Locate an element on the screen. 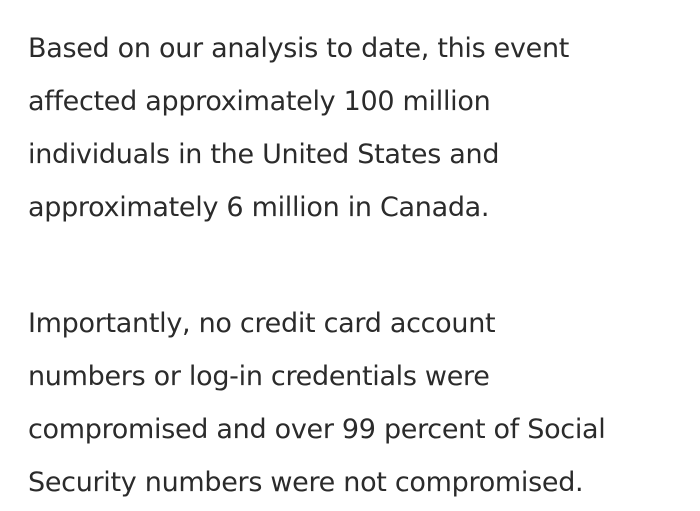 The width and height of the screenshot is (700, 511). text-line: approximately 6 million in Canada. is located at coordinates (259, 207).